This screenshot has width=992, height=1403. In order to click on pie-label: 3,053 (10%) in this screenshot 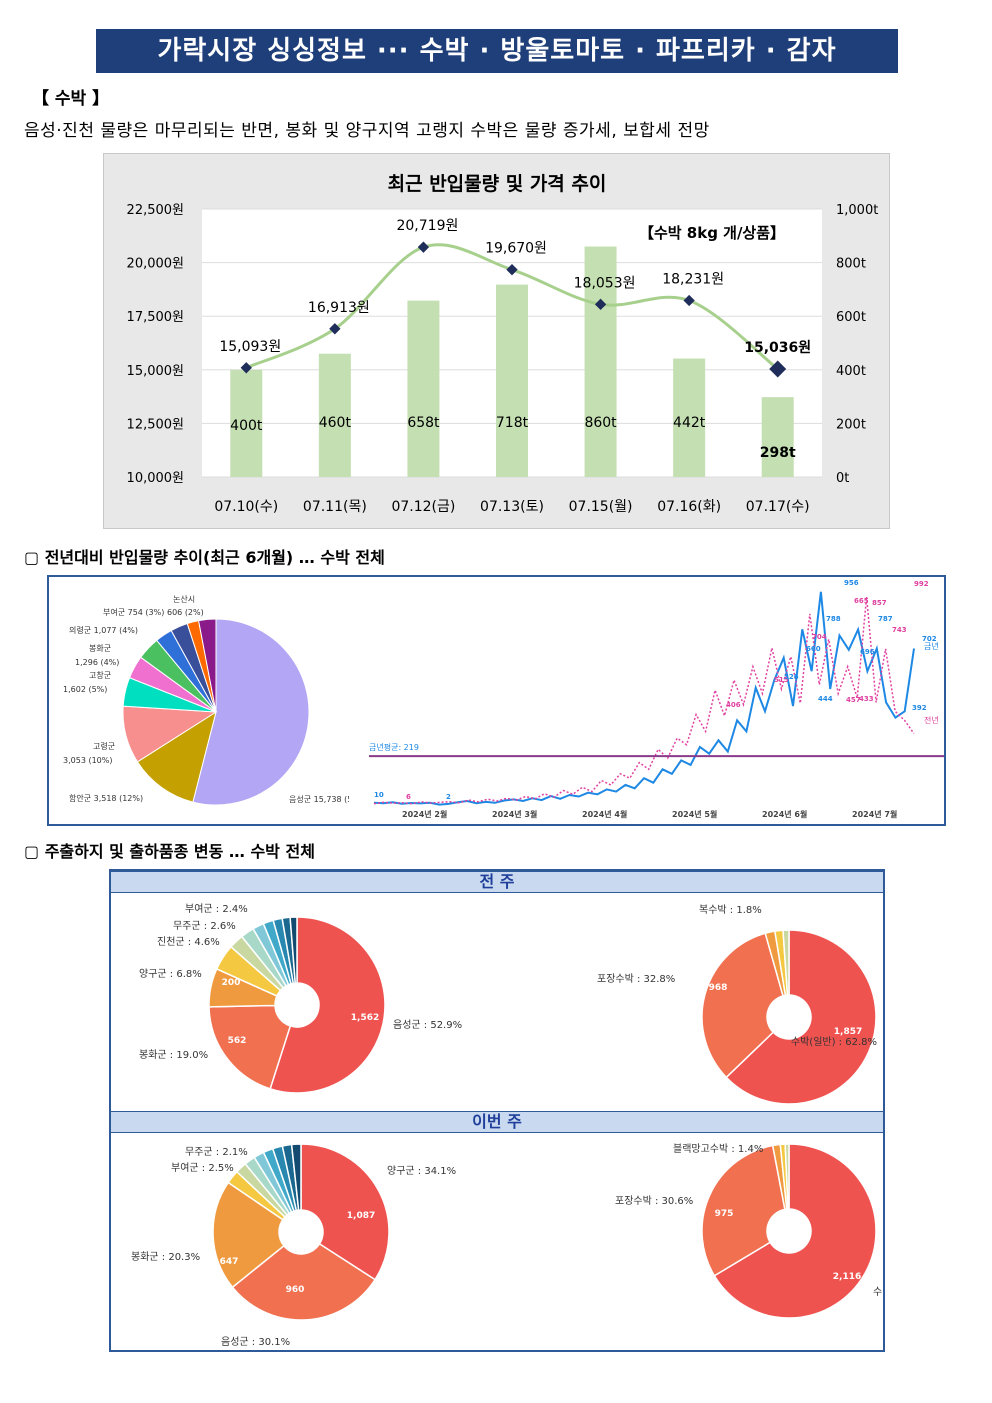, I will do `click(87, 760)`.